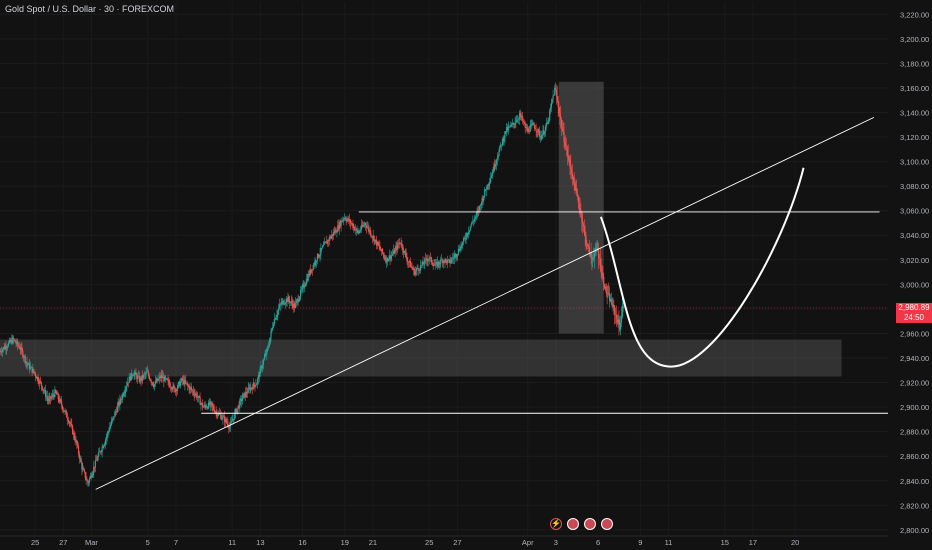 Image resolution: width=932 pixels, height=550 pixels. Describe the element at coordinates (444, 541) in the screenshot. I see `time-axis: 25 27 Mar 5 7 11 13 16 19 21 25 27 Apr 3 6 9 11 15 17 20` at that location.